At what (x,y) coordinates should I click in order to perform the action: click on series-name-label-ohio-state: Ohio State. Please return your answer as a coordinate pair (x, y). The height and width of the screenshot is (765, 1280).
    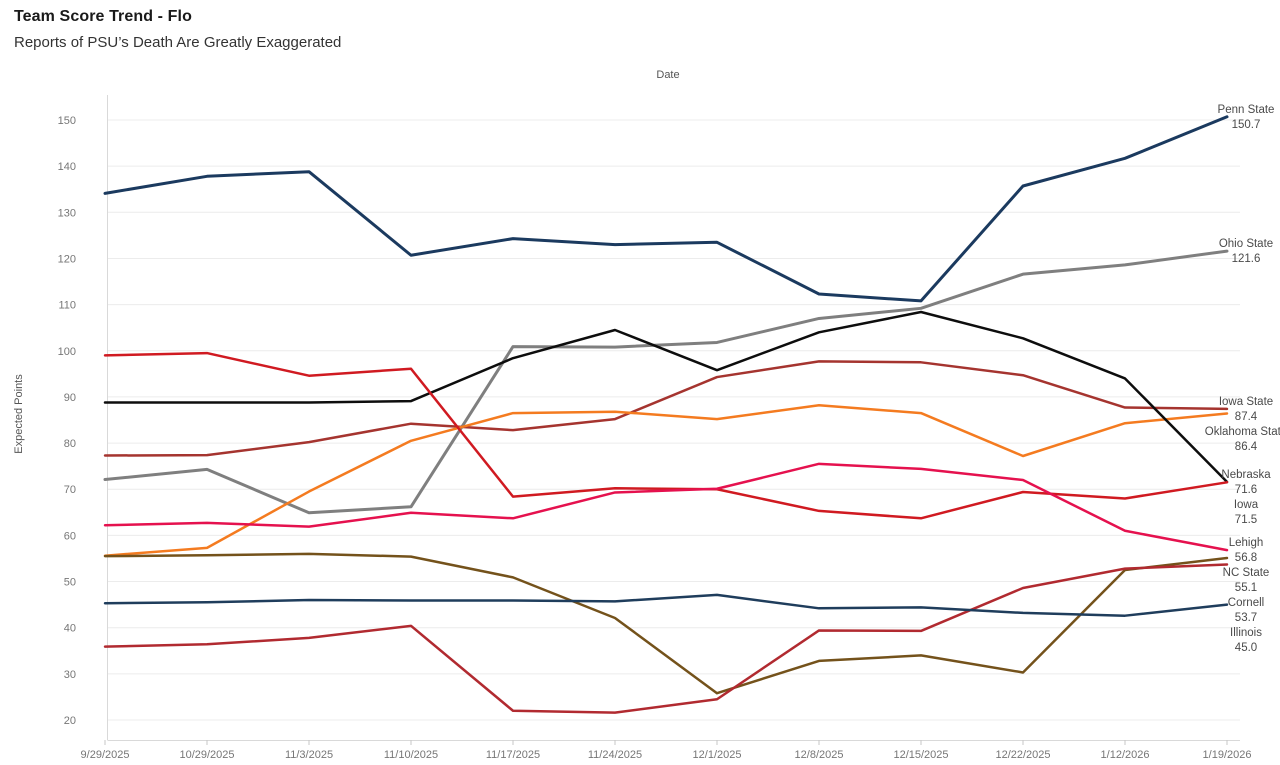
    Looking at the image, I should click on (1246, 244).